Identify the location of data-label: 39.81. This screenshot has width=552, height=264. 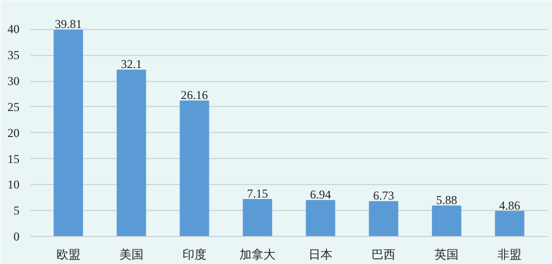
(68, 24).